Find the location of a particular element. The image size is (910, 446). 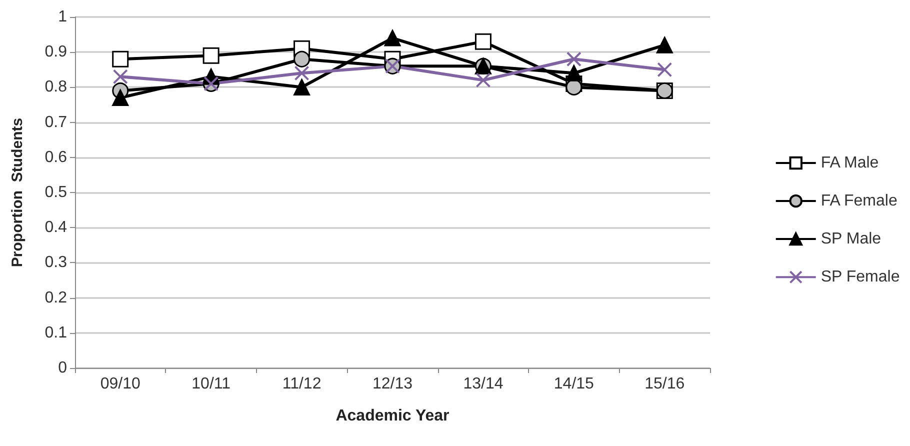

y-tick-label: 0.1 is located at coordinates (56, 333).